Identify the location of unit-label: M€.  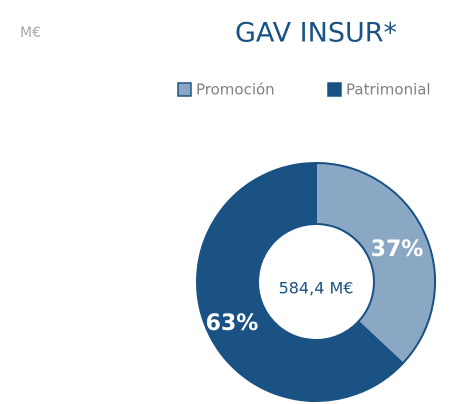
(30, 33).